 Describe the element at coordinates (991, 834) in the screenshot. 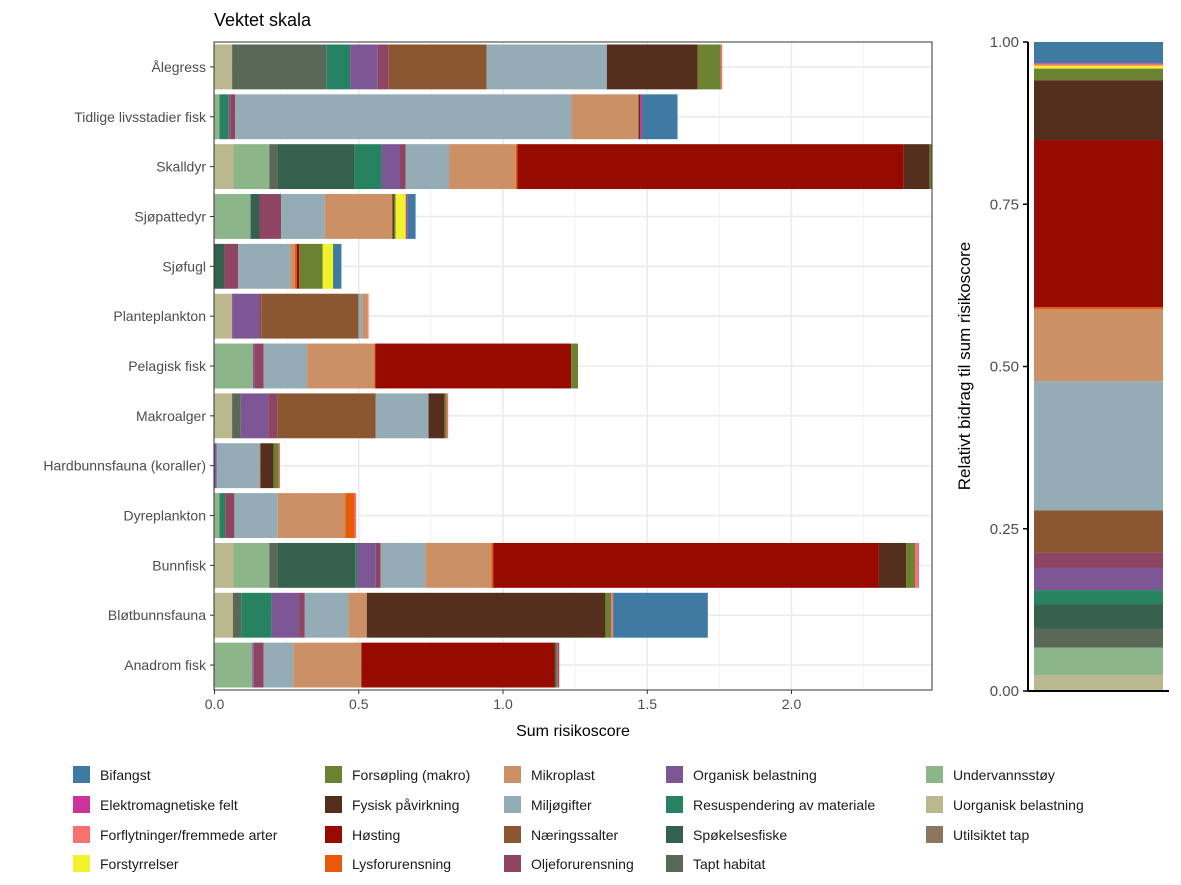

I see `legend-label: Utilsiktet tap` at that location.